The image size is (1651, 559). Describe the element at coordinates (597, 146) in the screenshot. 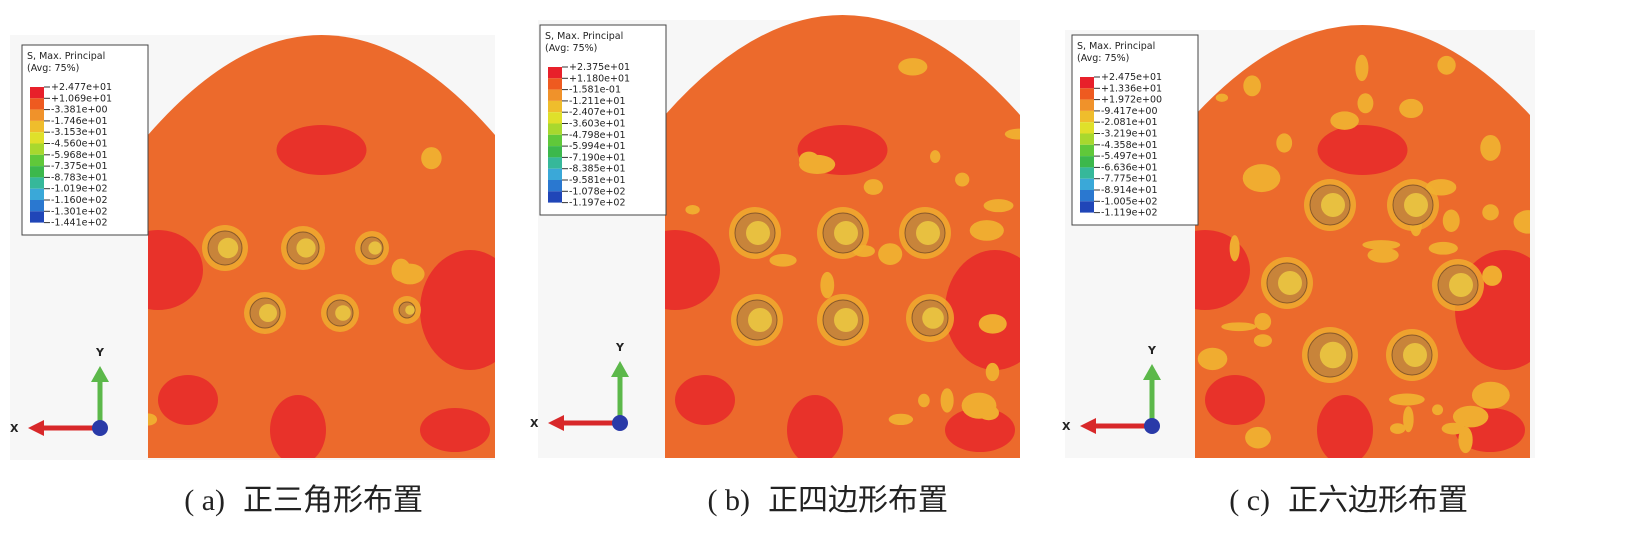

I see `legend-value: -5.994e+01` at that location.